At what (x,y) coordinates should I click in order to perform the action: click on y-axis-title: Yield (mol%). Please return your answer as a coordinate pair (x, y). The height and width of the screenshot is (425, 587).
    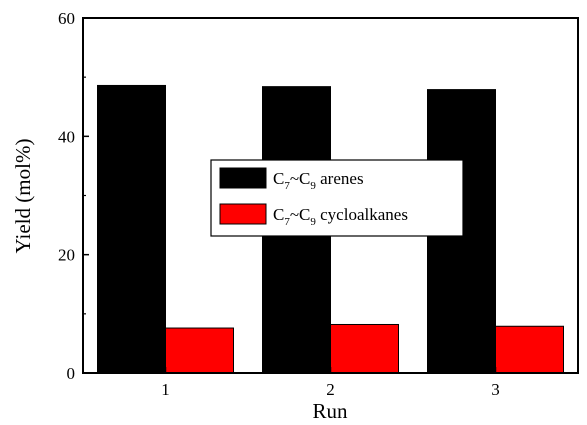
    Looking at the image, I should click on (23, 196).